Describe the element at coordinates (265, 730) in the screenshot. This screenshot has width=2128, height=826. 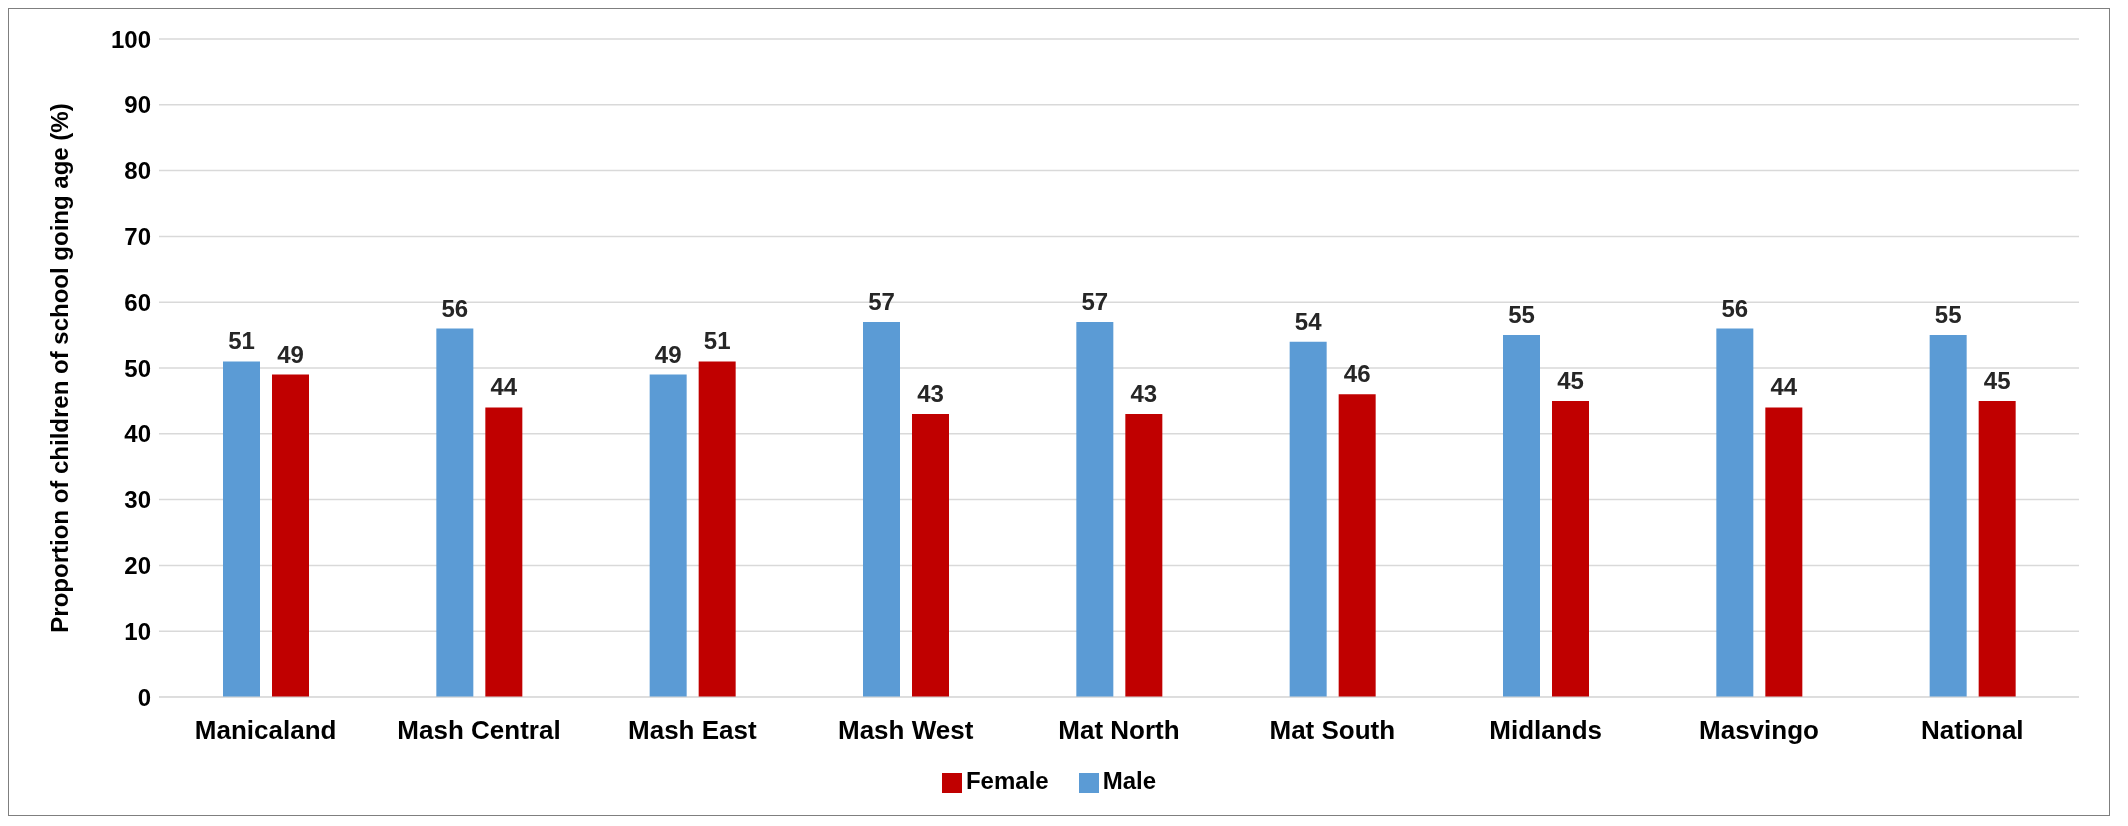
I see `x-tick-label: Manicaland` at that location.